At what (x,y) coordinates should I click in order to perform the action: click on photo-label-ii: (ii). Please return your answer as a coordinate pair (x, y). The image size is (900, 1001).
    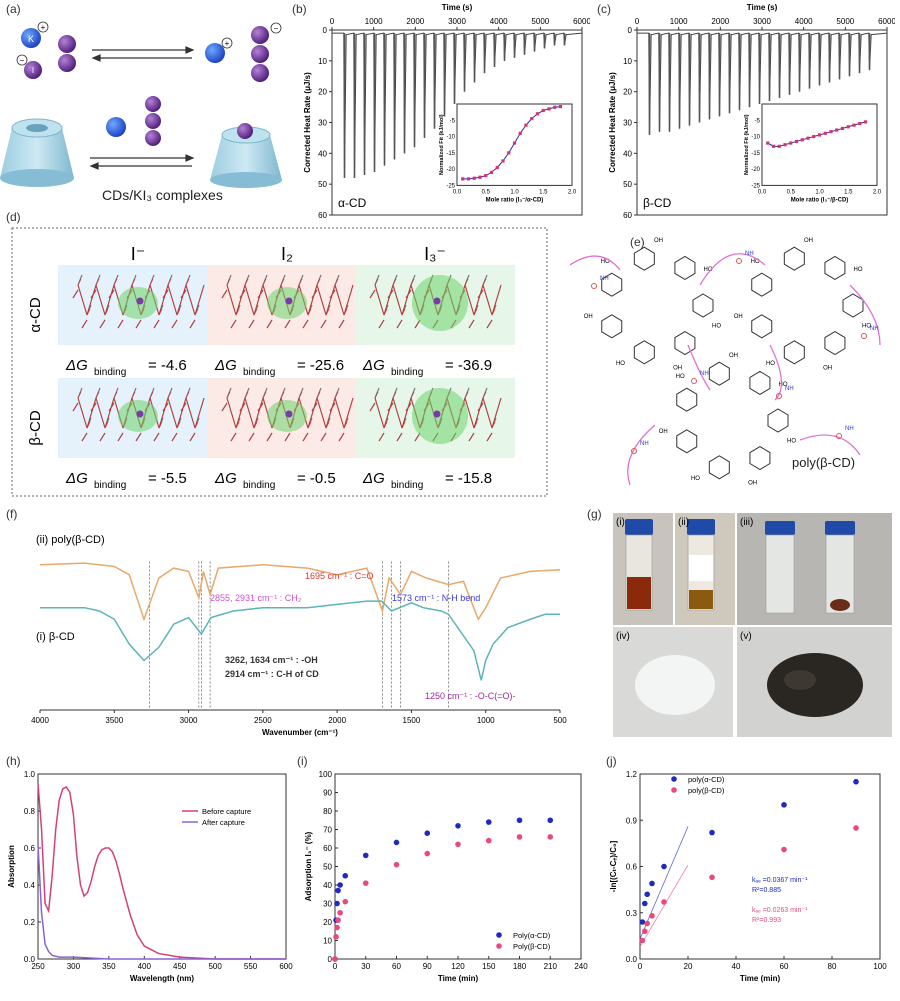
    Looking at the image, I should click on (683, 522).